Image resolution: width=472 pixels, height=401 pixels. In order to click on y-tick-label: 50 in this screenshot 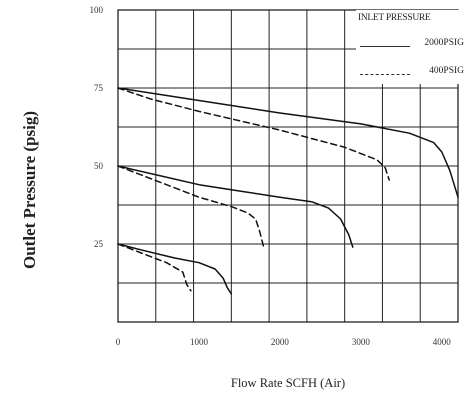, I will do `click(99, 166)`.